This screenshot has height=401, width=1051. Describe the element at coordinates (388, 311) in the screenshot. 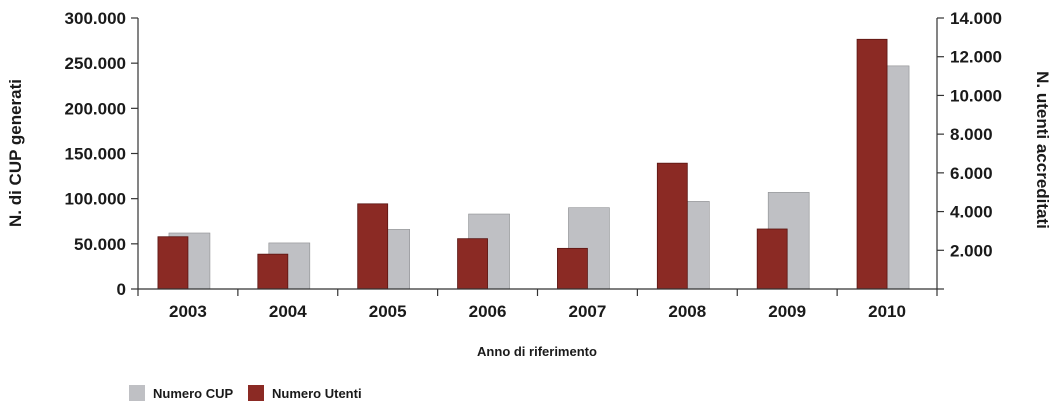

I see `x-tick-label: 2005` at that location.